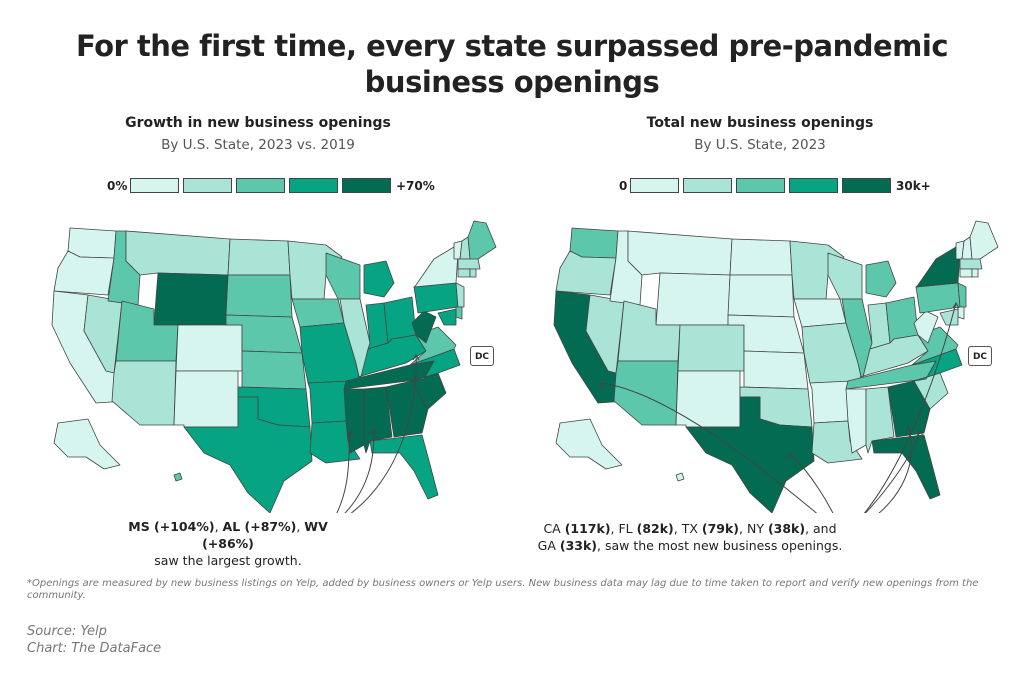 The width and height of the screenshot is (1024, 683). What do you see at coordinates (512, 82) in the screenshot?
I see `title-line-2: business openings` at bounding box center [512, 82].